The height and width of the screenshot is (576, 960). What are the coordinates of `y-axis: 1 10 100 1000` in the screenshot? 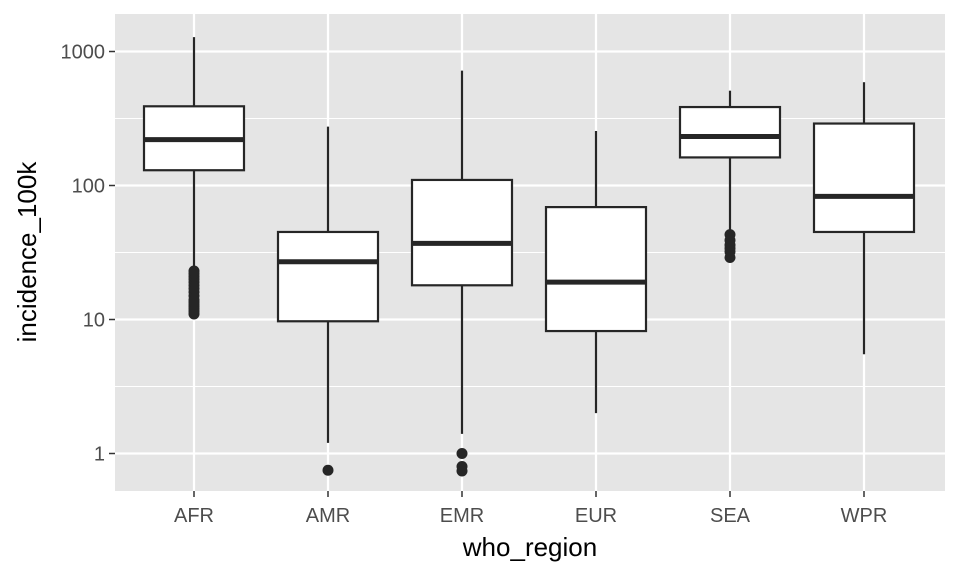 It's located at (88, 254).